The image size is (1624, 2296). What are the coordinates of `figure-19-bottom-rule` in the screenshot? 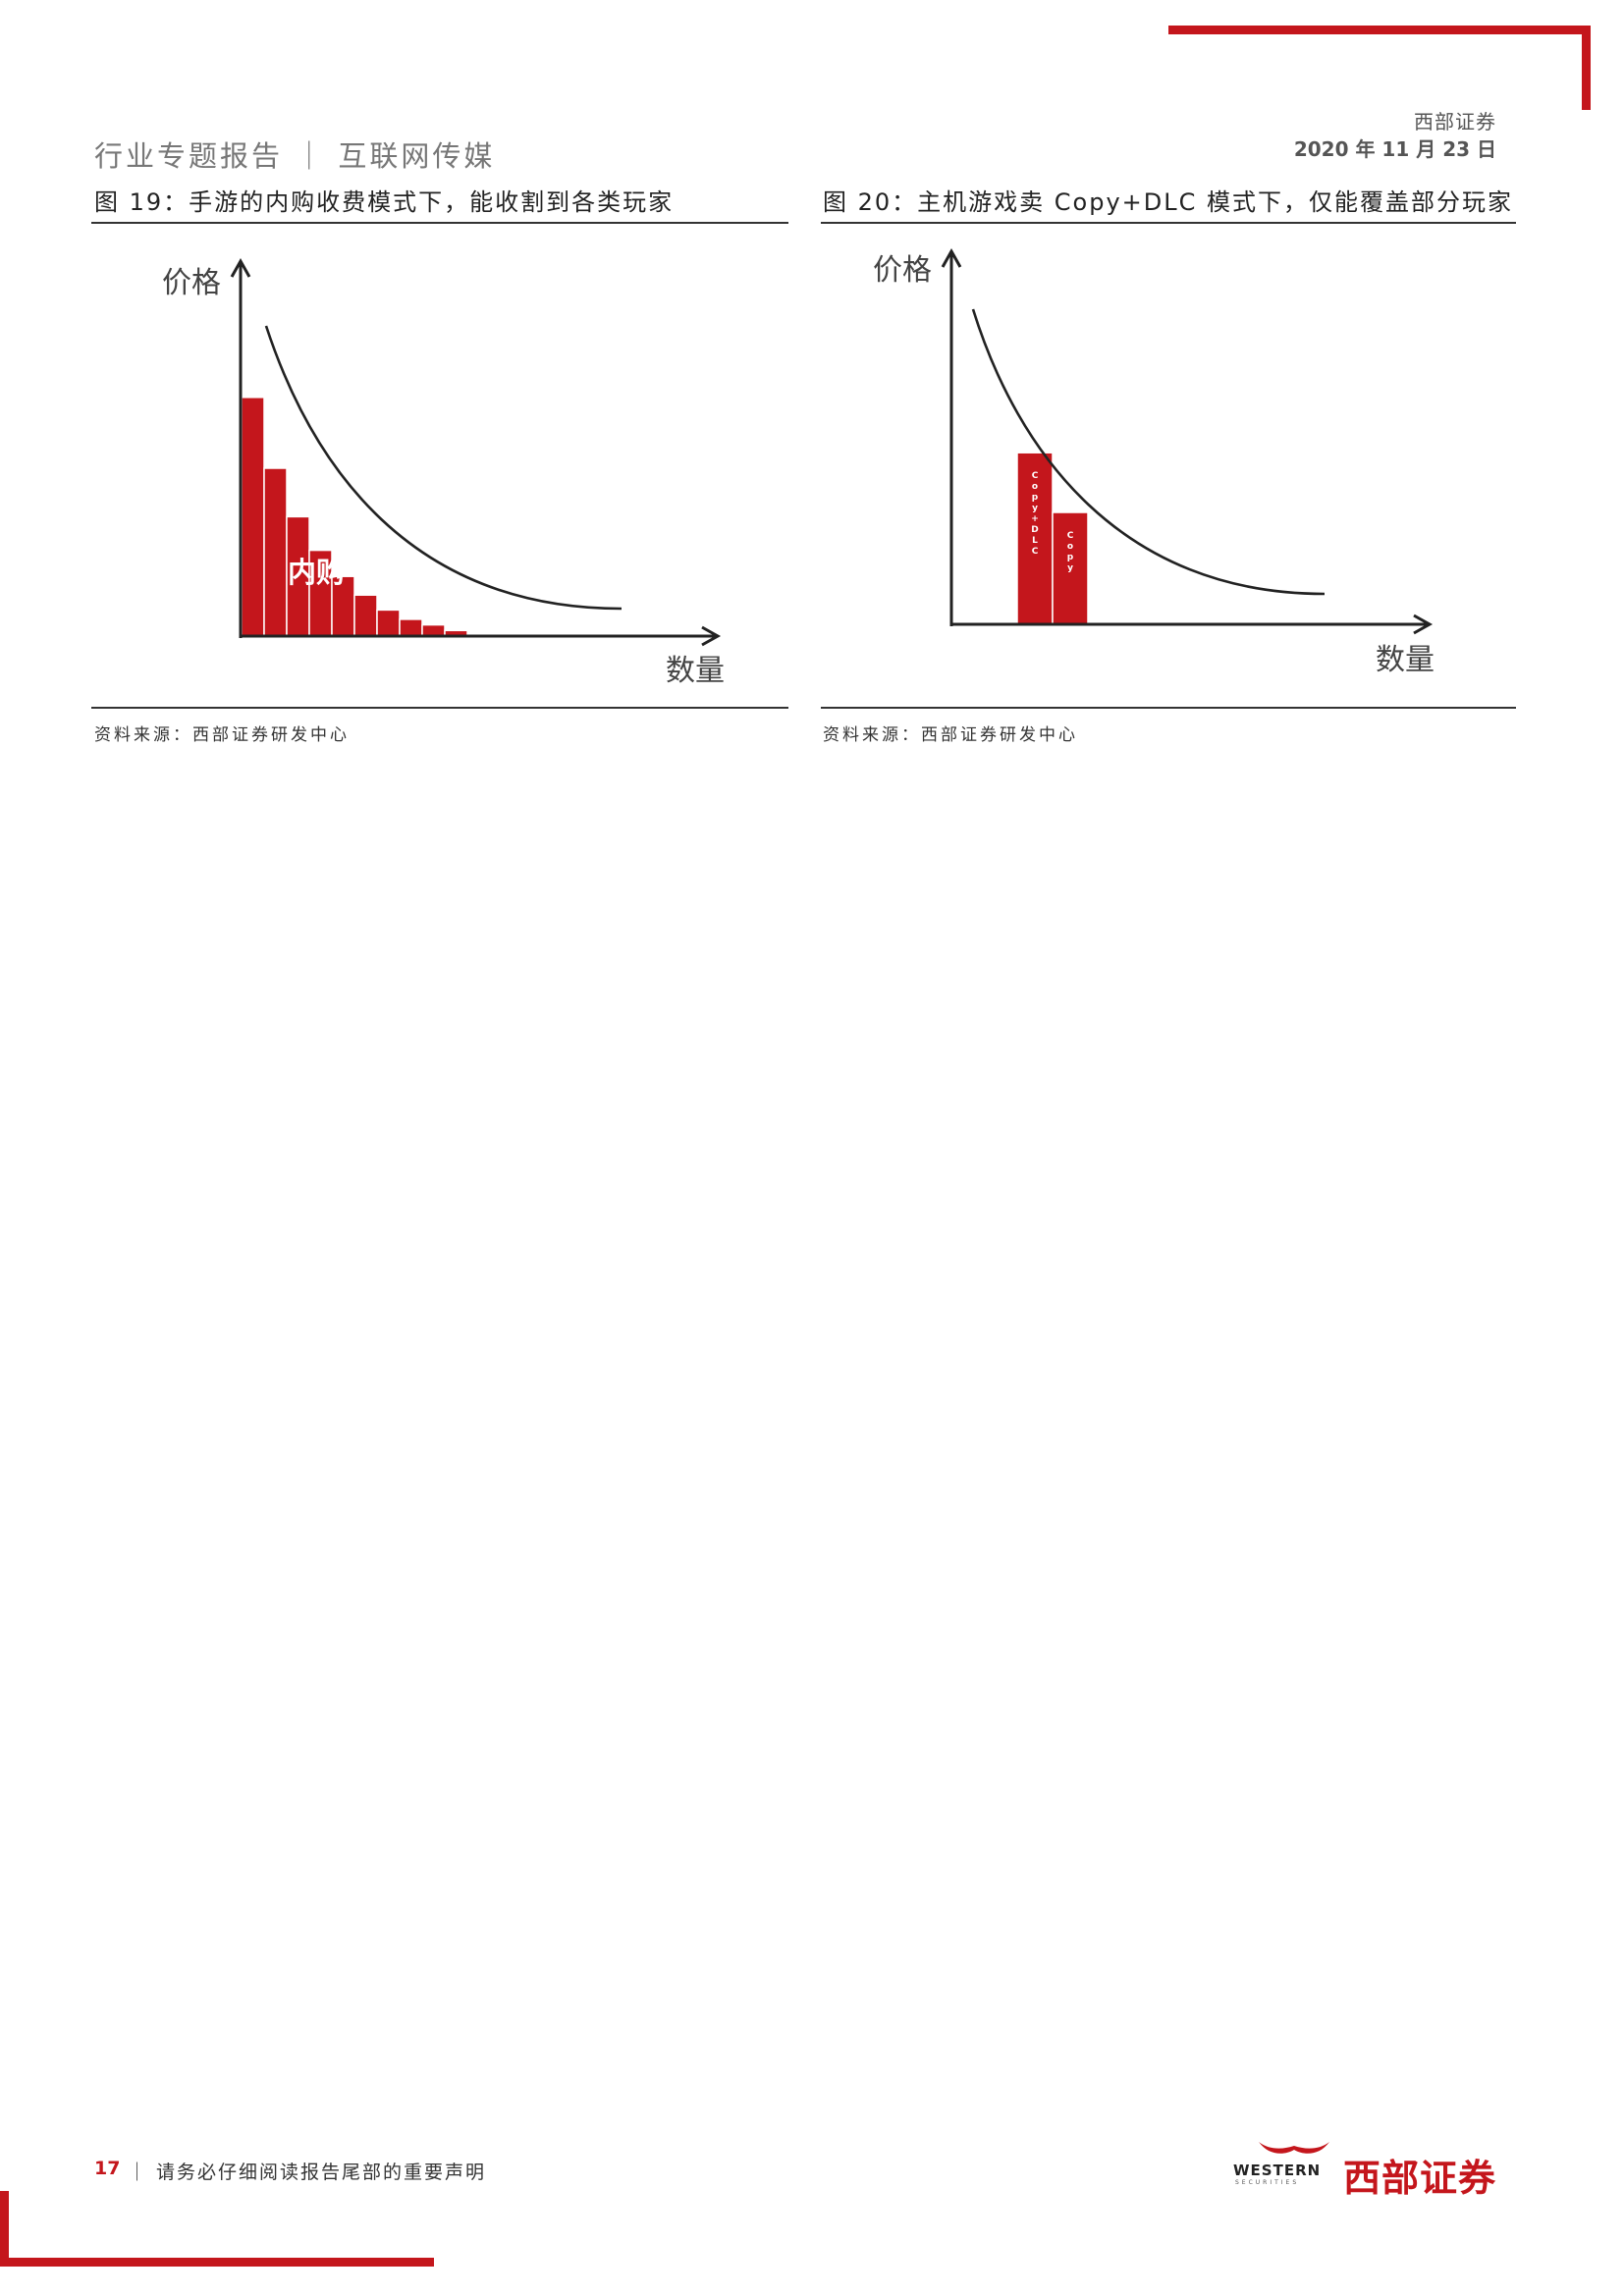 It's located at (439, 708).